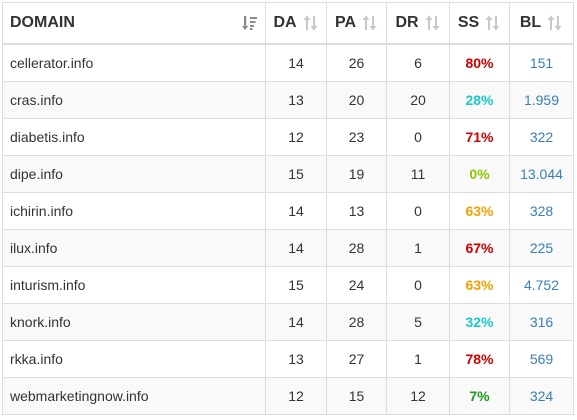  What do you see at coordinates (541, 322) in the screenshot?
I see `bl-link: 316` at bounding box center [541, 322].